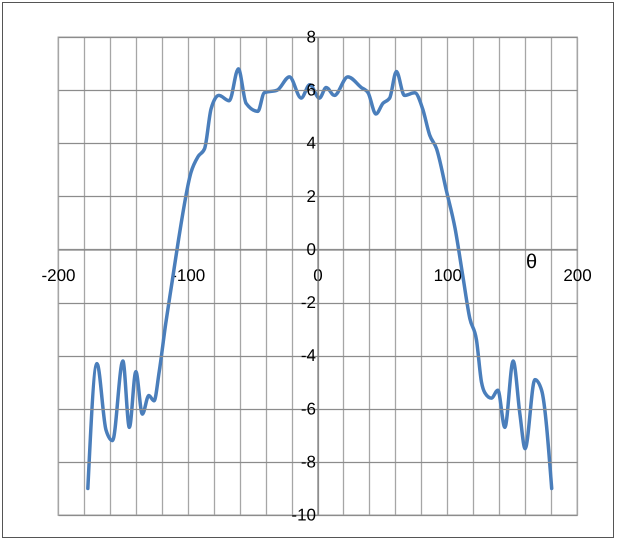  I want to click on y-tick-label: 8, so click(311, 37).